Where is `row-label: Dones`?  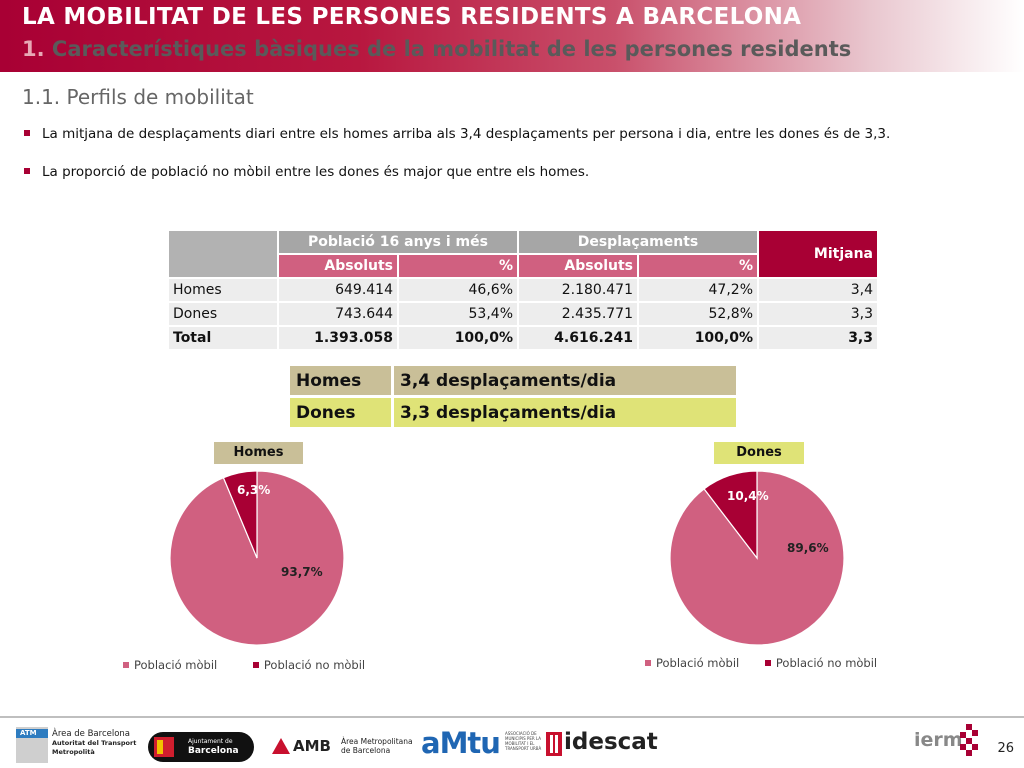
row-label: Dones is located at coordinates (223, 314).